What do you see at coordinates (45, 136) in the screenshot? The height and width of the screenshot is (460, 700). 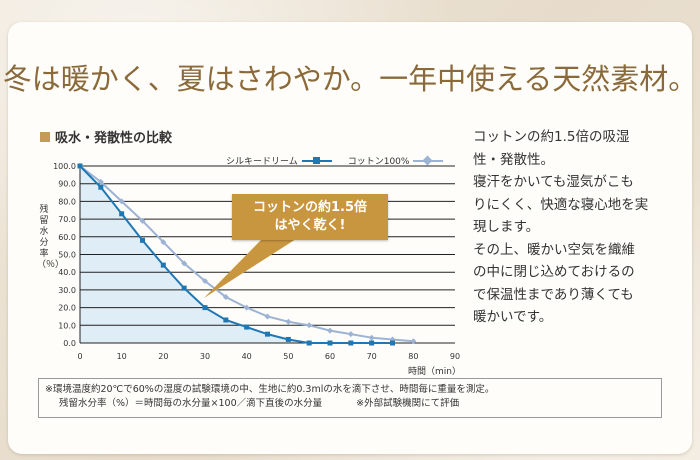 I see `title-square-icon` at bounding box center [45, 136].